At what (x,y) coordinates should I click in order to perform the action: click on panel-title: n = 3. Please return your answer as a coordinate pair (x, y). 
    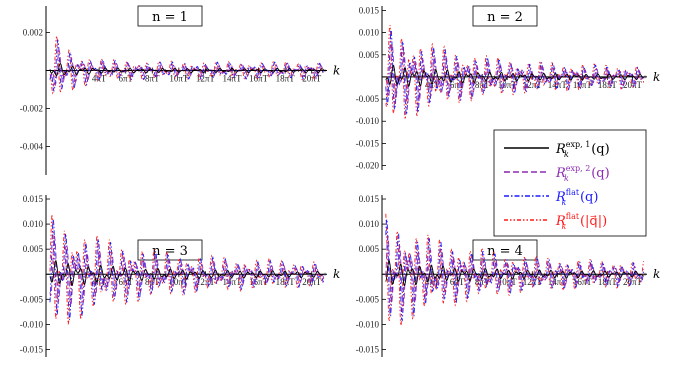
    Looking at the image, I should click on (170, 251).